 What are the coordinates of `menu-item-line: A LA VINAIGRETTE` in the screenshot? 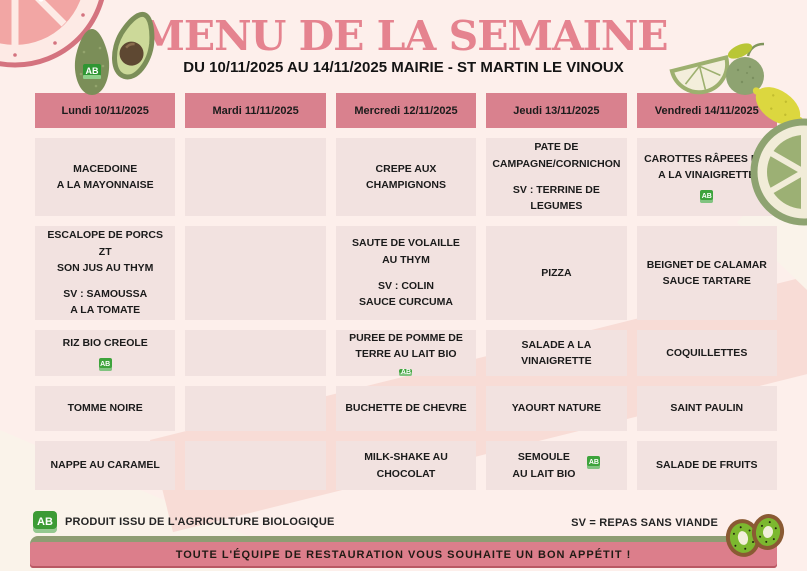 It's located at (707, 175).